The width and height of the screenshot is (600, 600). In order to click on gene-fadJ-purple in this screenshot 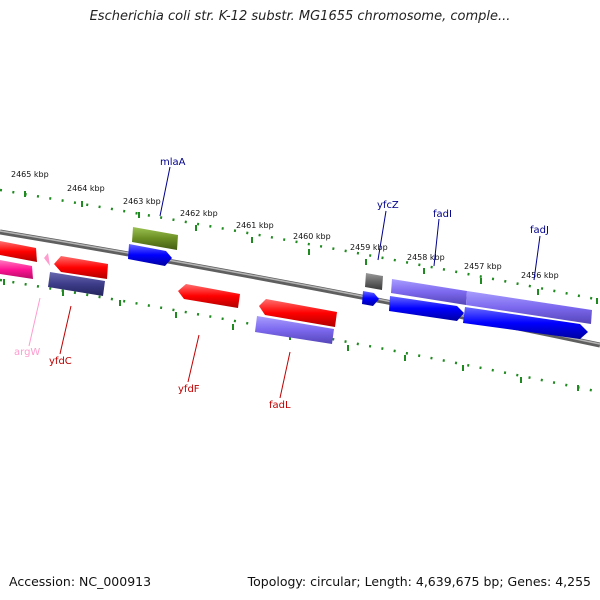, I will do `click(529, 307)`.